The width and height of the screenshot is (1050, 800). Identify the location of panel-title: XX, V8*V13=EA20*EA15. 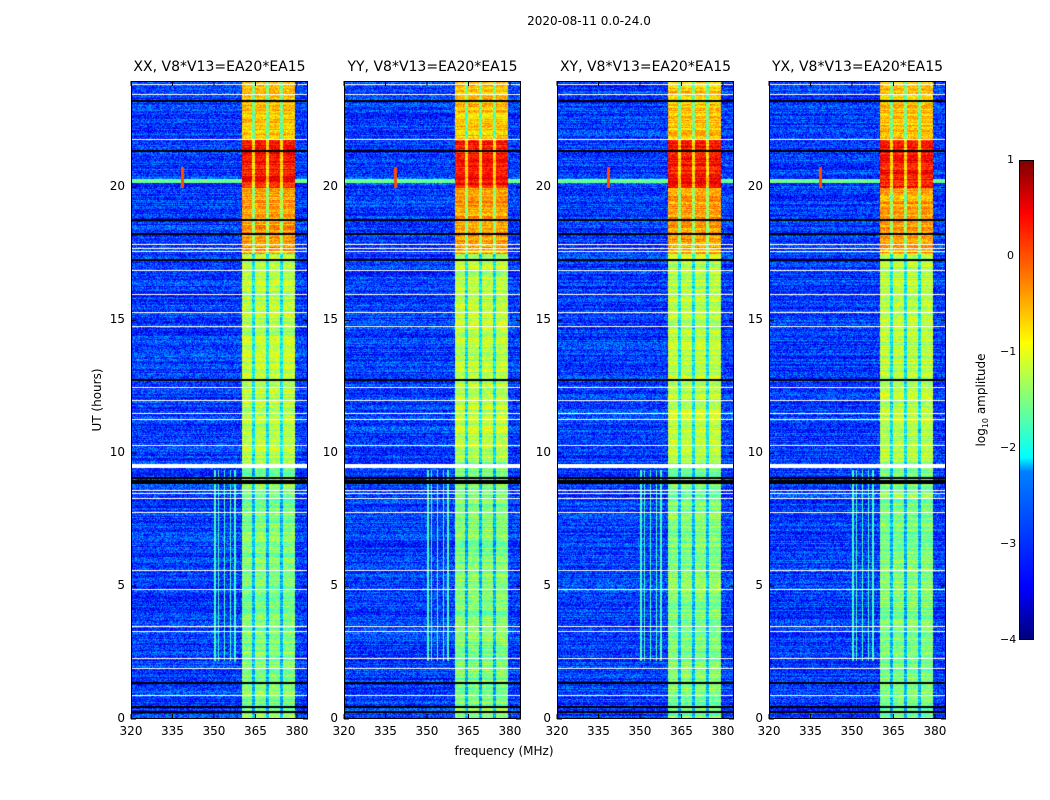
(219, 67).